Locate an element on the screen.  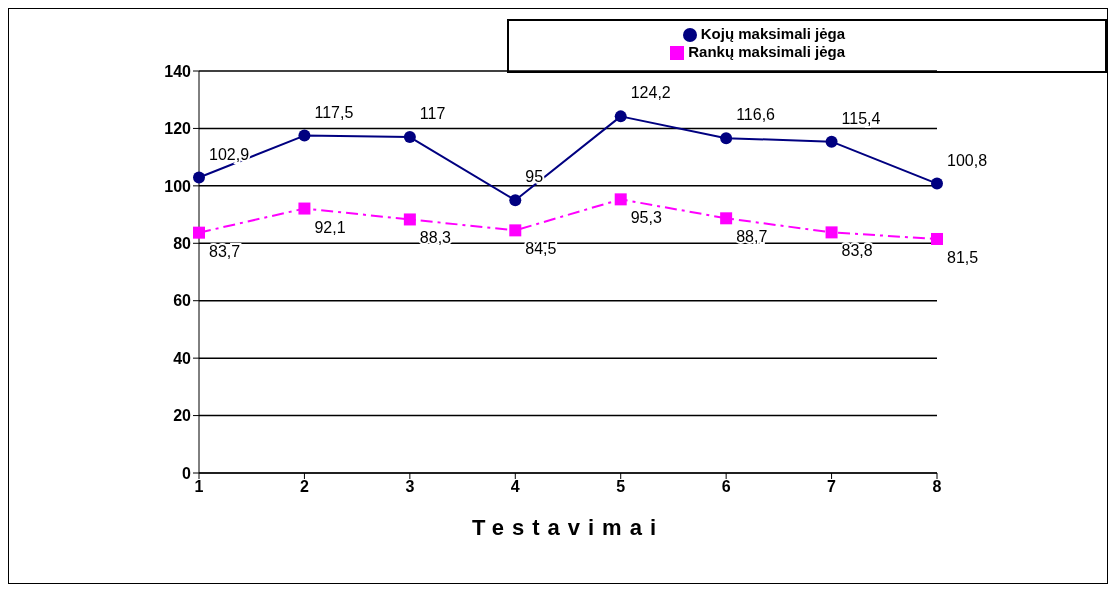
data-label: 84,5 is located at coordinates (541, 249).